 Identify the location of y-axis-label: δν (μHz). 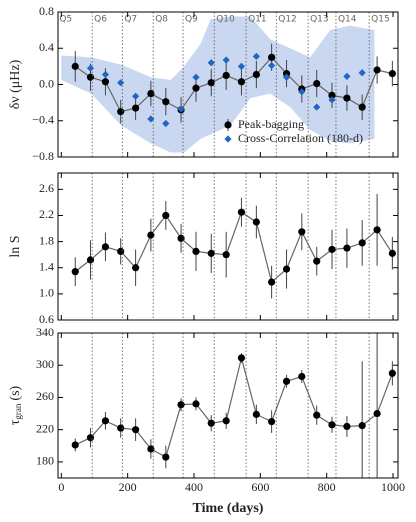
(15, 84).